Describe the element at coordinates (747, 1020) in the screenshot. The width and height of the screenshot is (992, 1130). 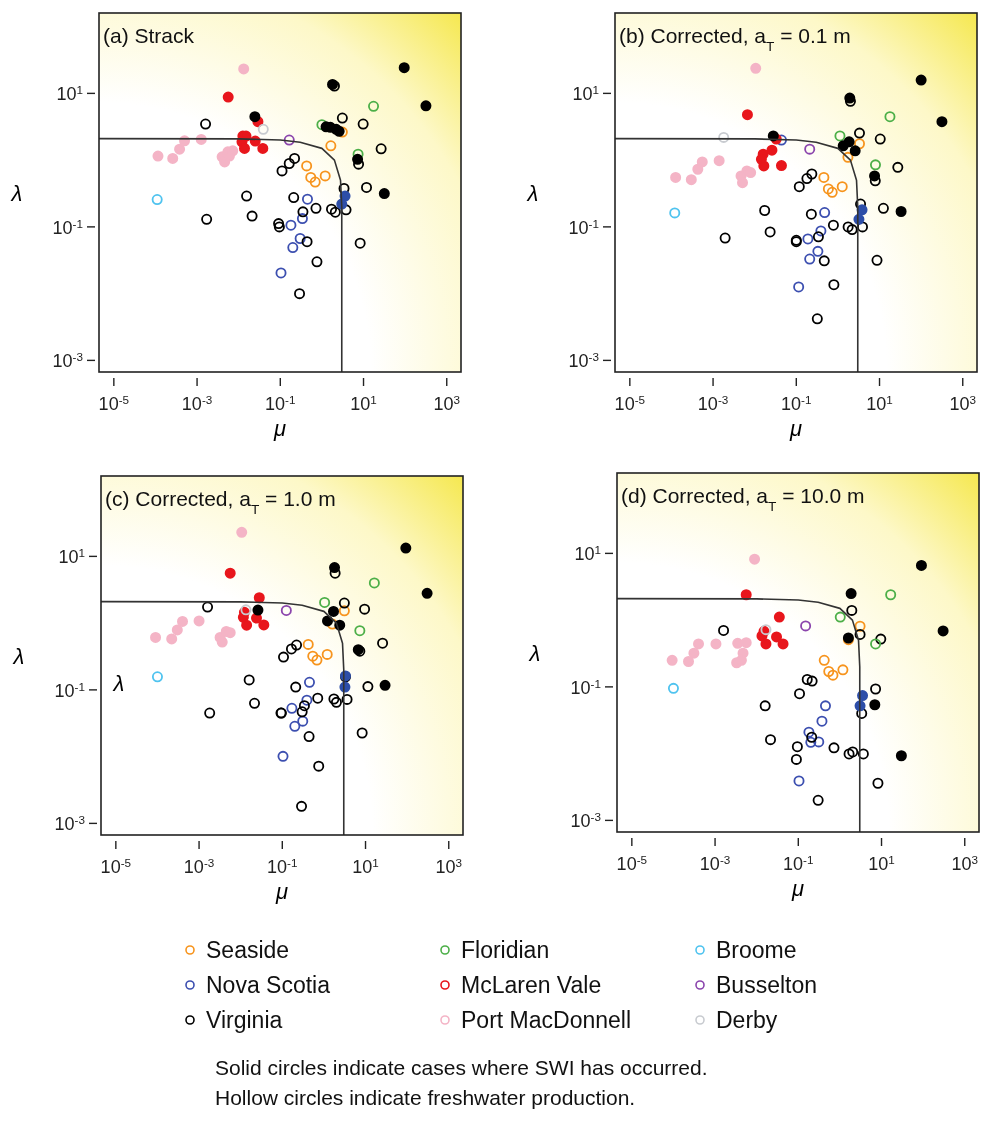
I see `legend-label: Derby` at that location.